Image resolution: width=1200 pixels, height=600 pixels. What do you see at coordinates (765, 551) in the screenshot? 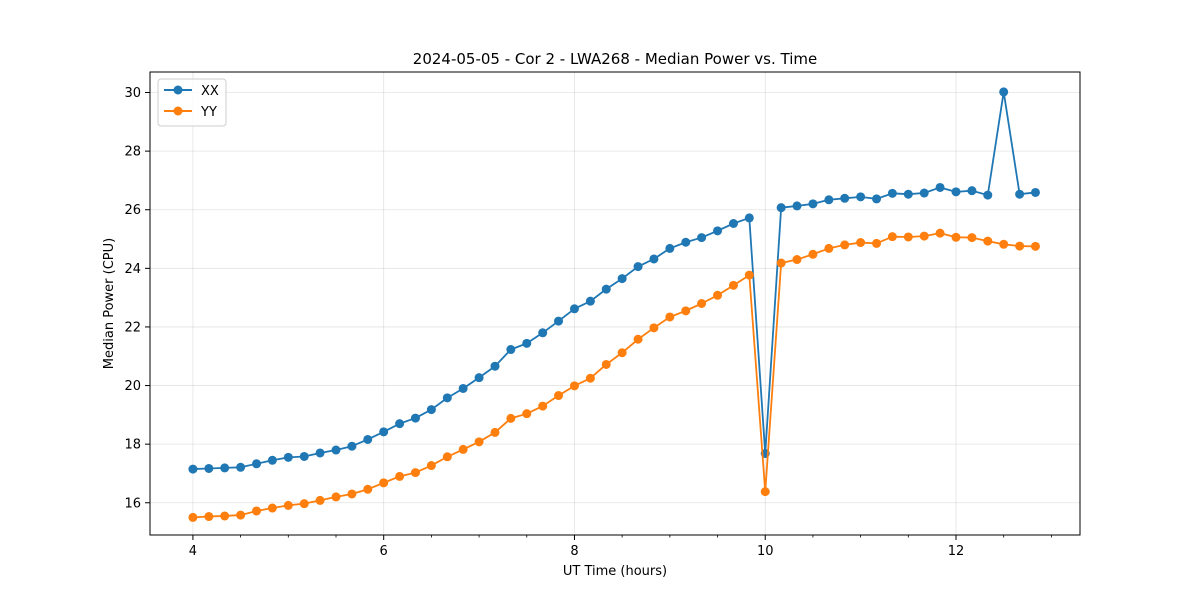
I see `x-tick-label: 10` at bounding box center [765, 551].